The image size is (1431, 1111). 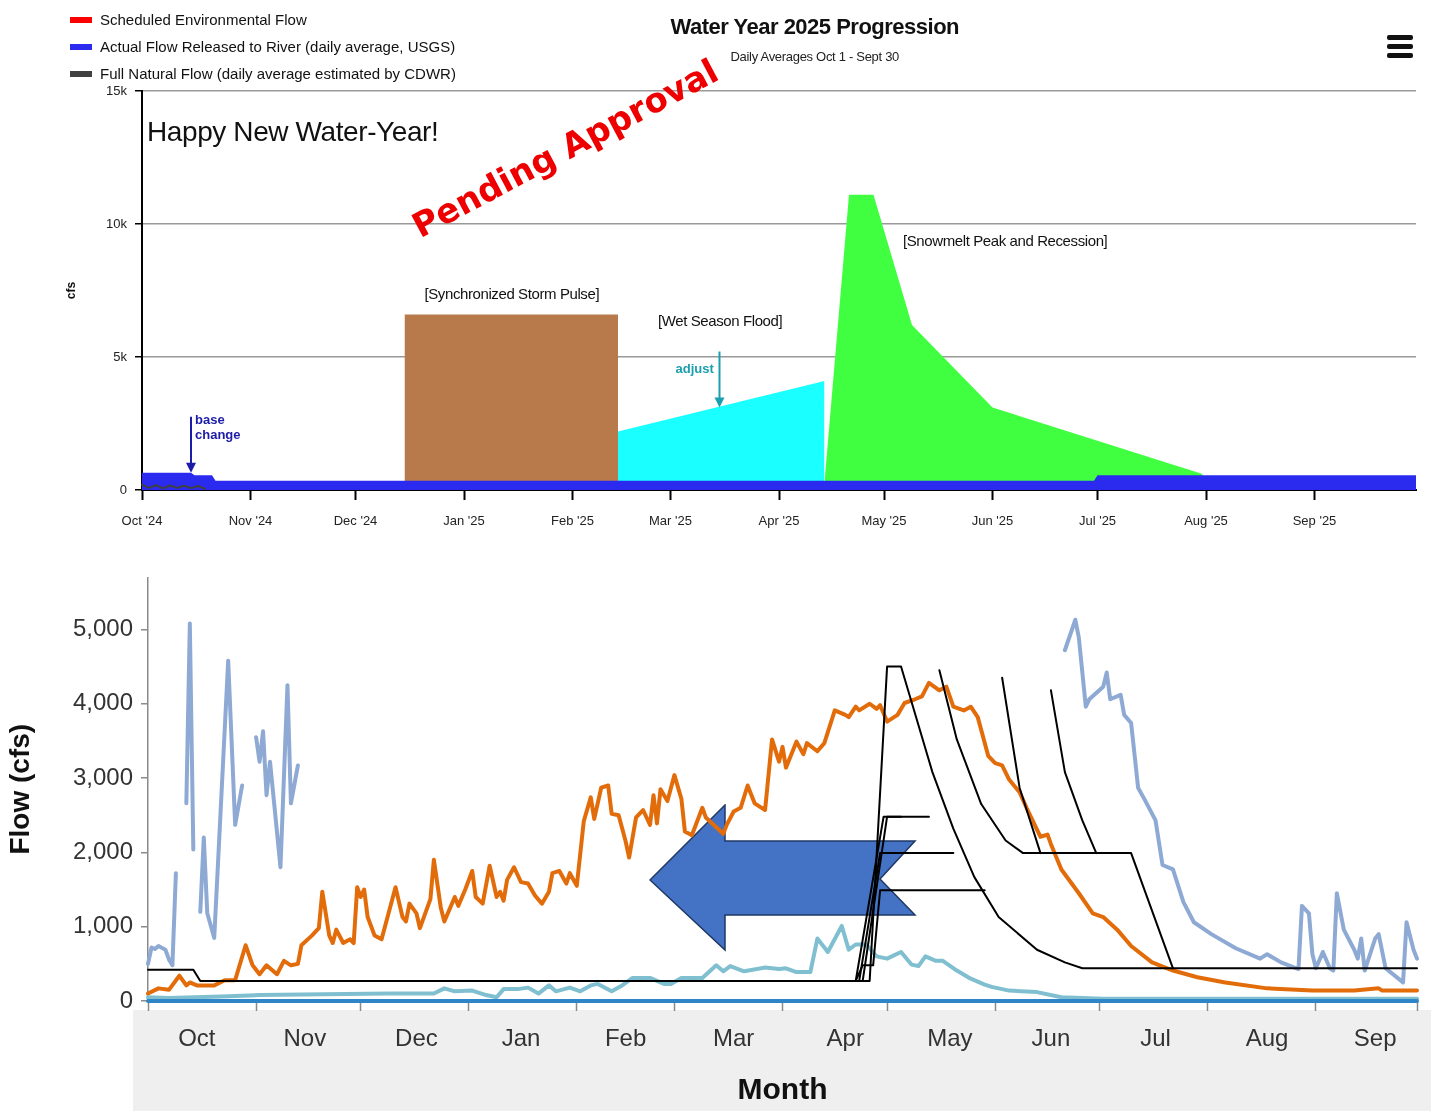 I want to click on y-tick-label: 10k, so click(x=117, y=223).